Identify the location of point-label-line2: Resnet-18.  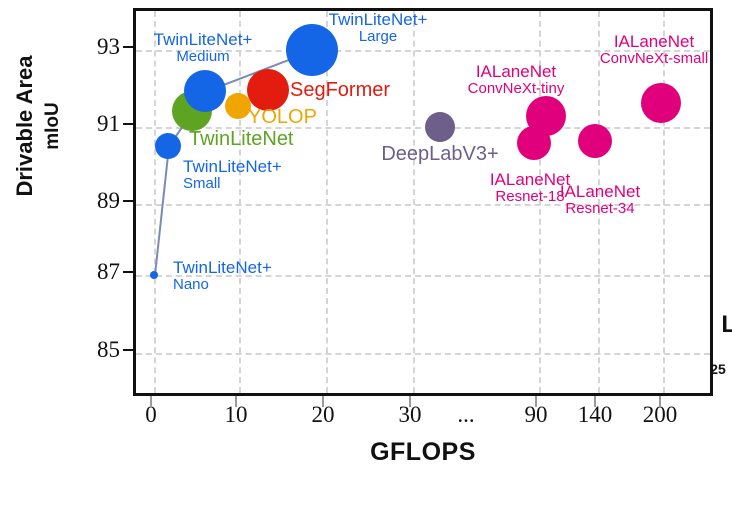
(530, 196).